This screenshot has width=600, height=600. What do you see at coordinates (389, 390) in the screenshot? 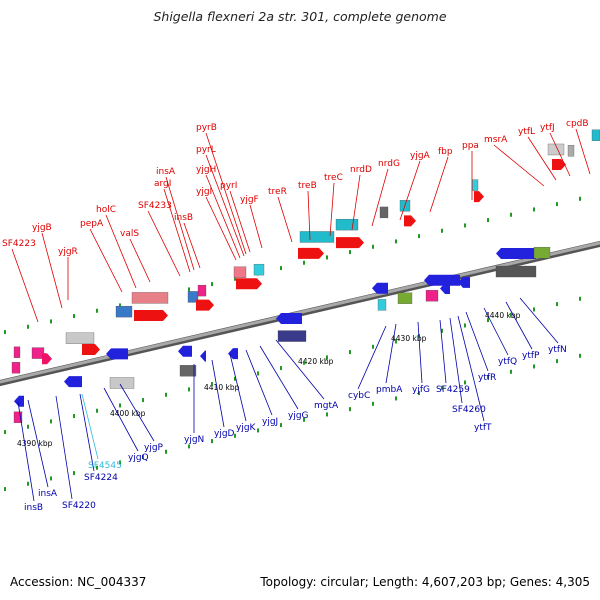
I see `rev-gene-label-pmba: pmbA` at bounding box center [389, 390].